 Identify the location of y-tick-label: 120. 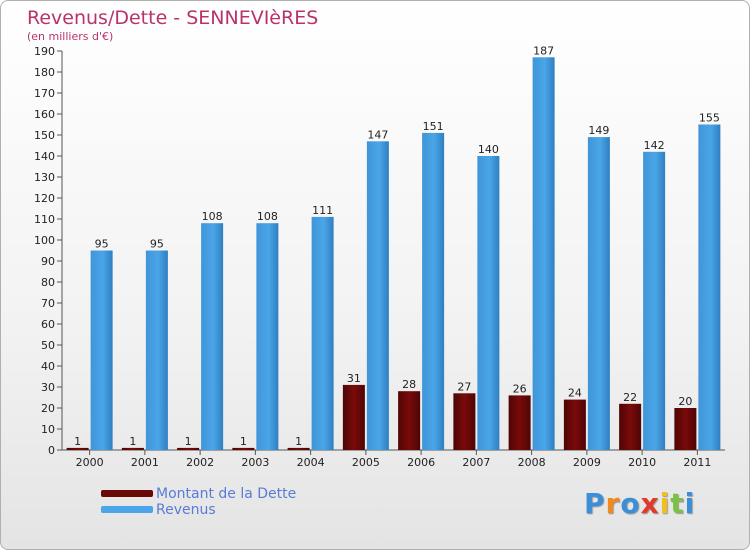
(44, 198).